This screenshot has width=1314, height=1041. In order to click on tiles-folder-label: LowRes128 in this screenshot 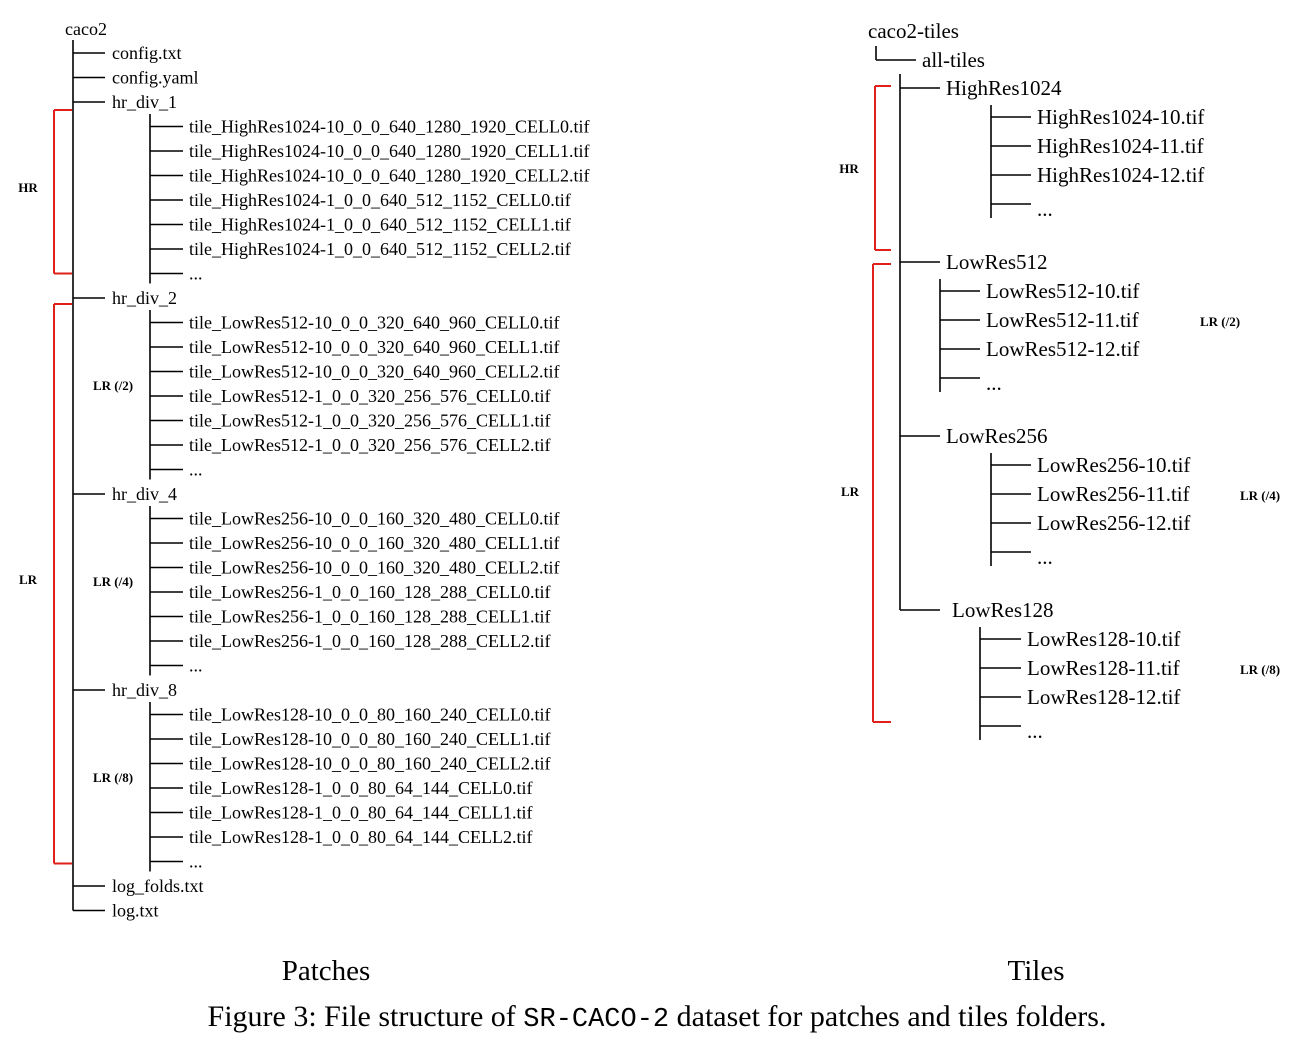, I will do `click(1003, 610)`.